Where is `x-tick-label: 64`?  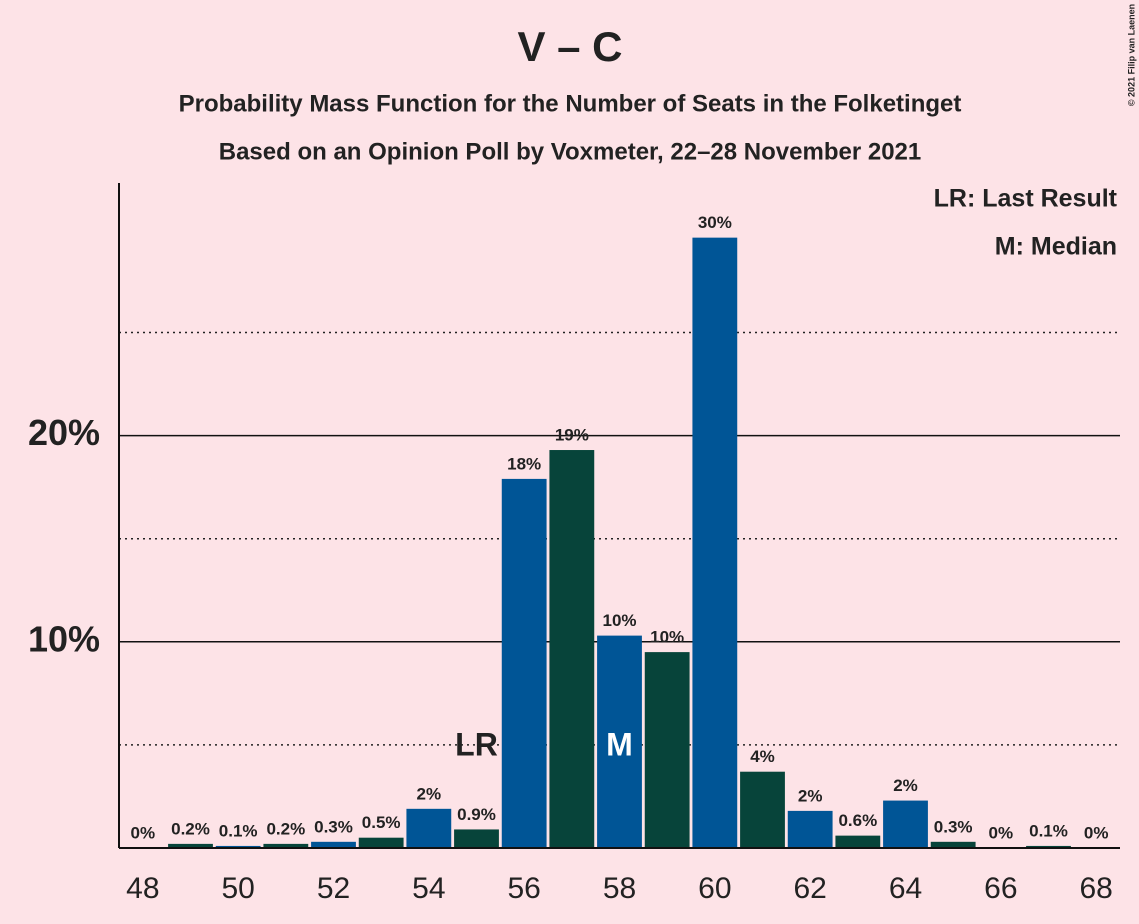
x-tick-label: 64 is located at coordinates (905, 888).